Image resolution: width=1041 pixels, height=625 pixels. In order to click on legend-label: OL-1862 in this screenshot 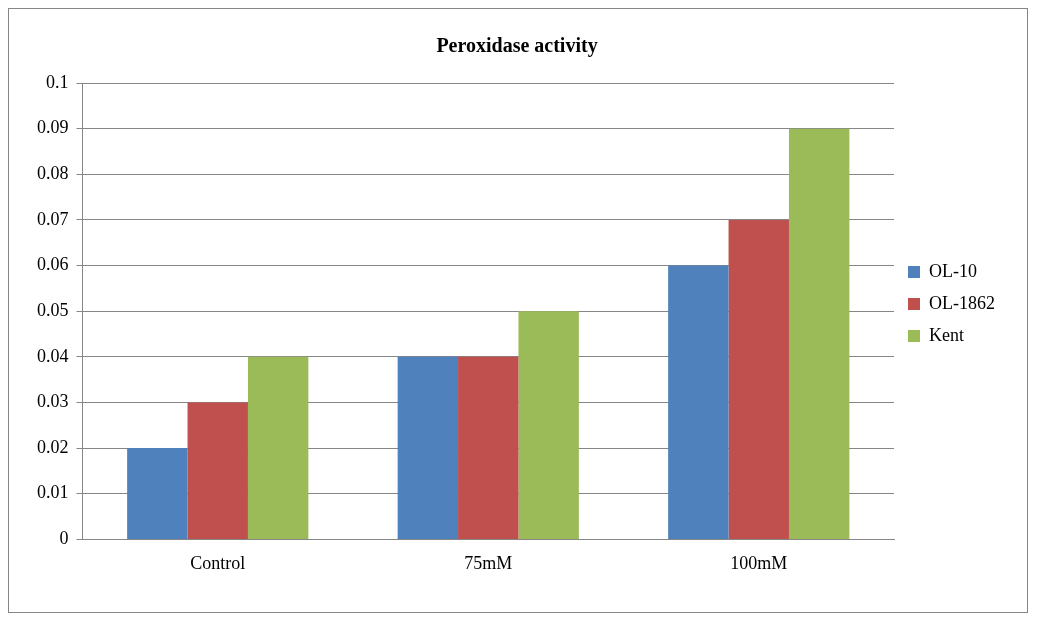, I will do `click(962, 302)`.